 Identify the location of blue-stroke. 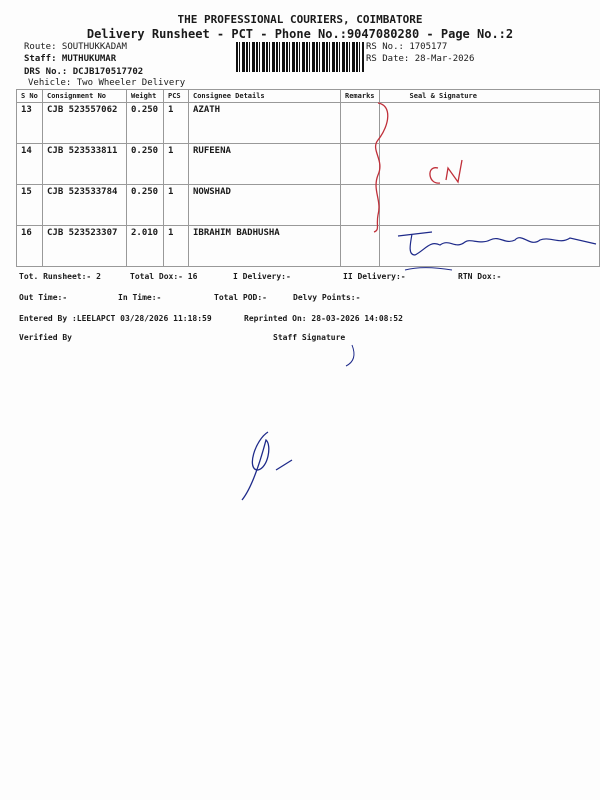
(428, 269).